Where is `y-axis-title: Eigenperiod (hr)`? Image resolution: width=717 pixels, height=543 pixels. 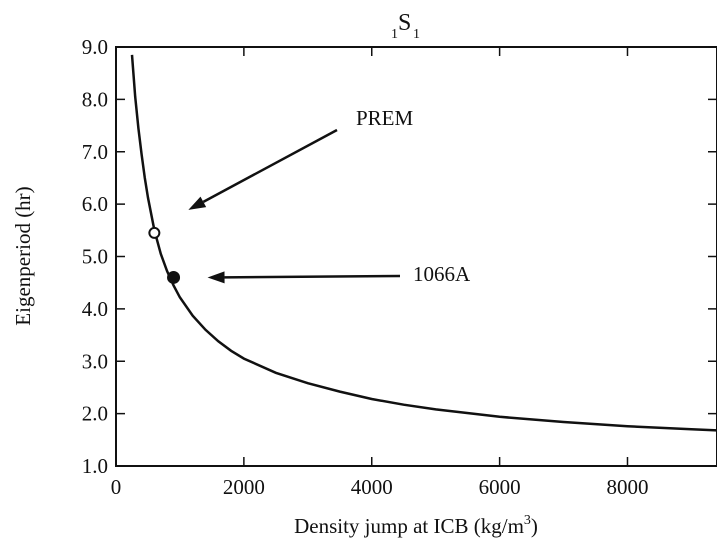 y-axis-title: Eigenperiod (hr) is located at coordinates (23, 255).